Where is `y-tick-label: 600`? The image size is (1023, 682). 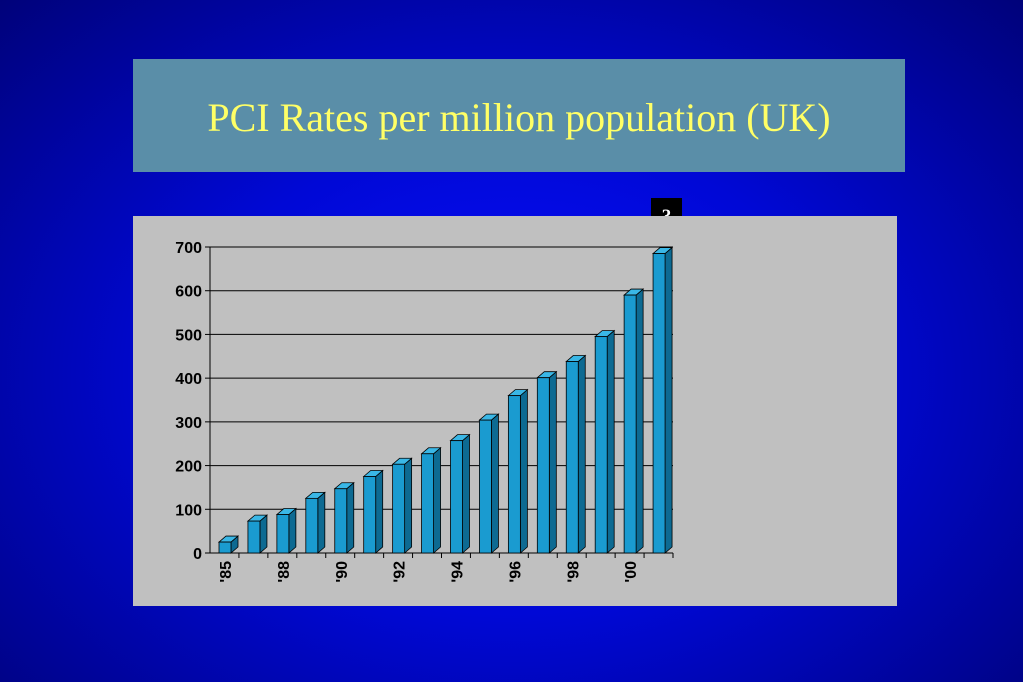 y-tick-label: 600 is located at coordinates (188, 292).